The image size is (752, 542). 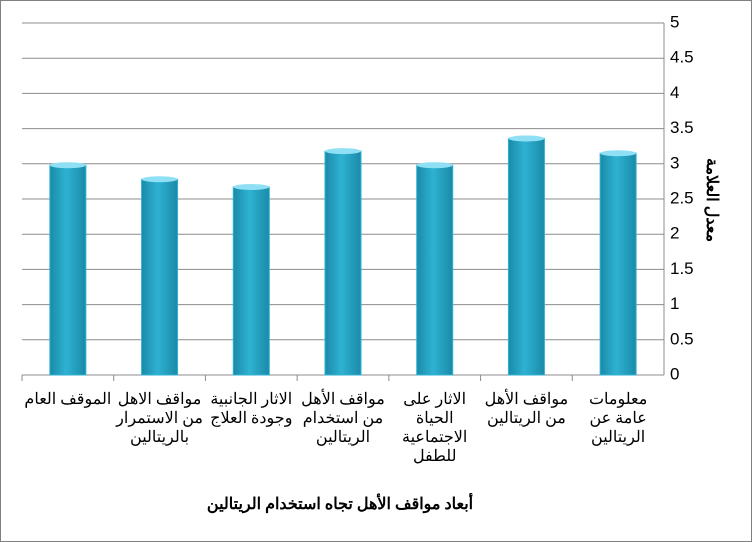 What do you see at coordinates (711, 200) in the screenshot?
I see `y-axis-title: معدل العلامة` at bounding box center [711, 200].